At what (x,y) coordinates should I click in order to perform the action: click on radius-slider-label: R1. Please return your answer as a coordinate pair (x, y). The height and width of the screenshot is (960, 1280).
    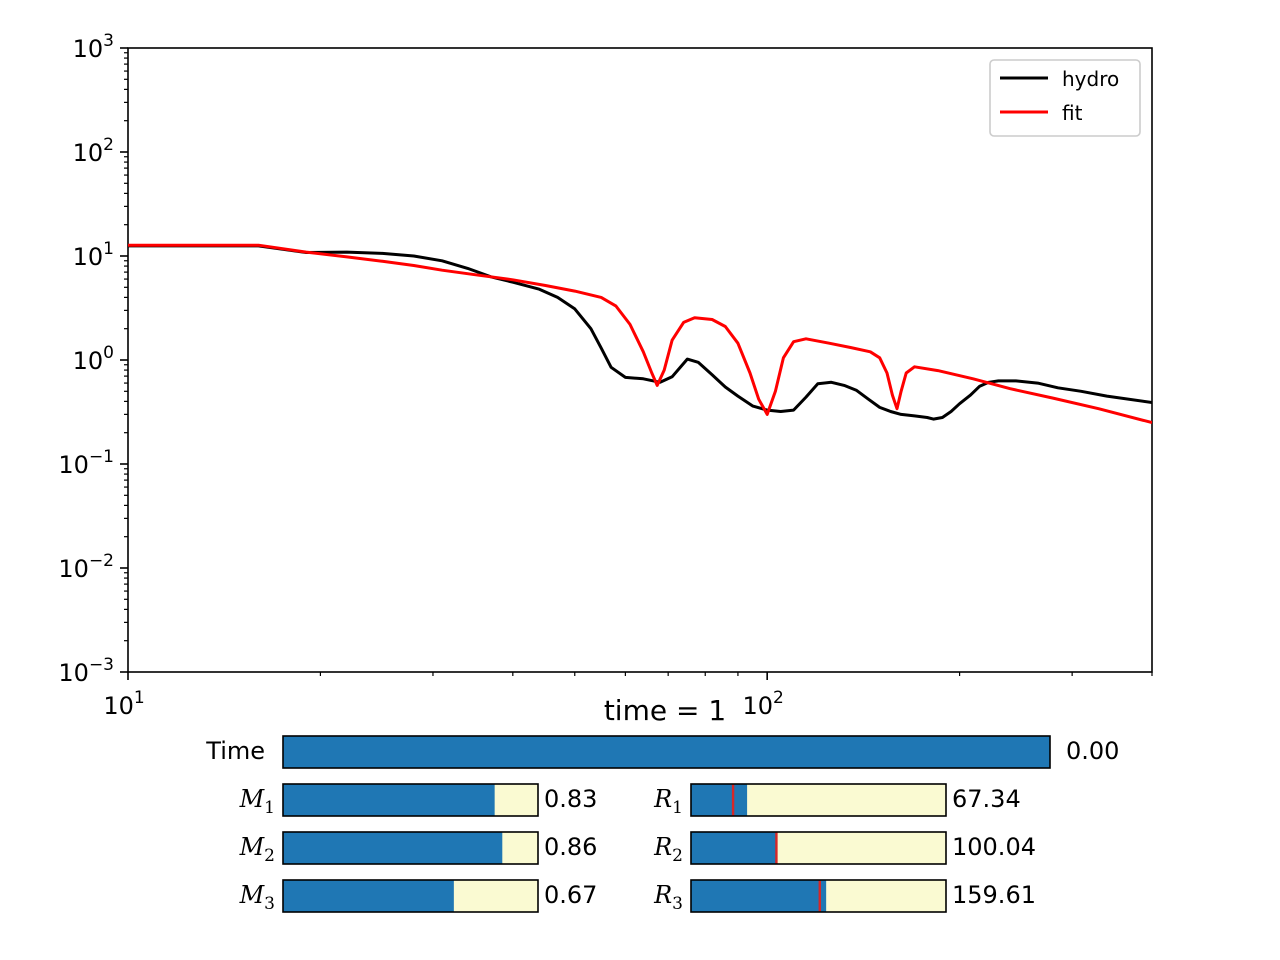
    Looking at the image, I should click on (668, 801).